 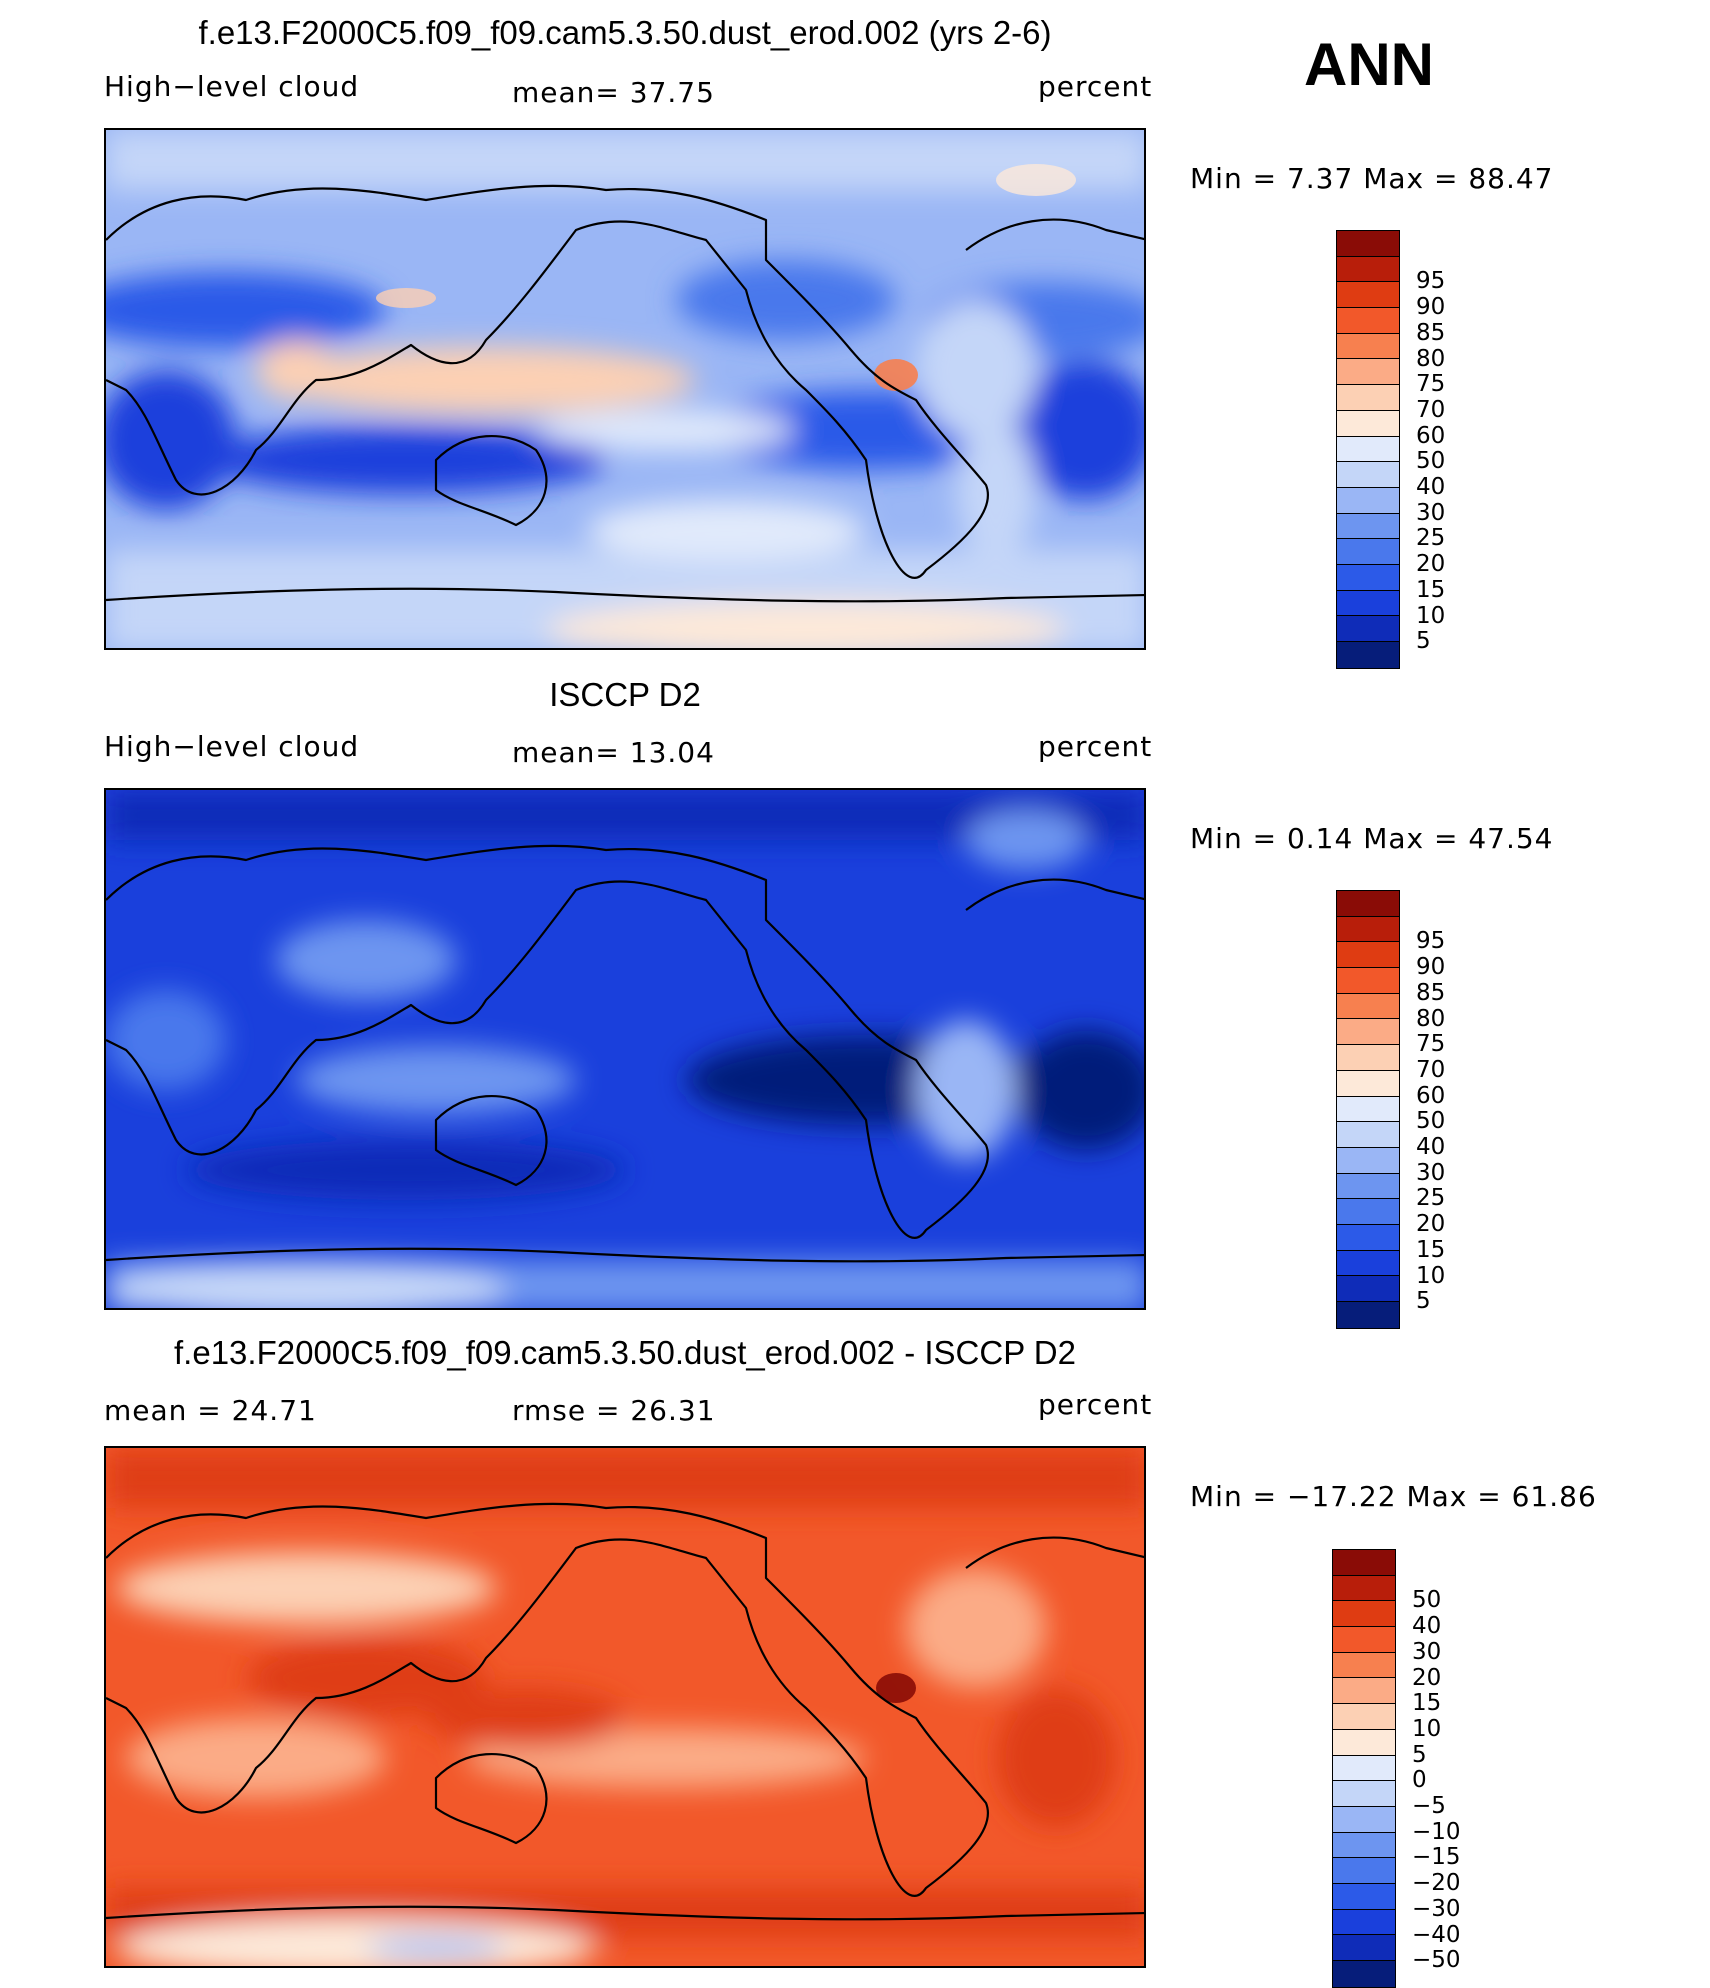 What do you see at coordinates (1431, 332) in the screenshot?
I see `colorbar-tick-label: 85` at bounding box center [1431, 332].